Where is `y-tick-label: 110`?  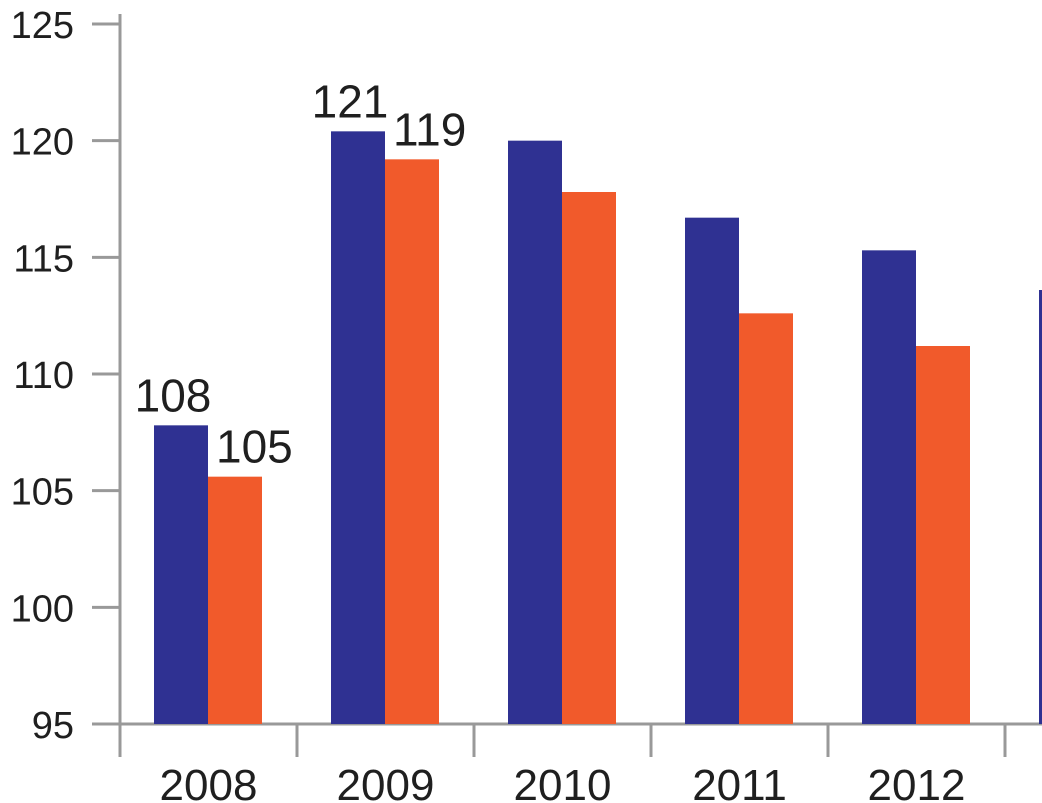 y-tick-label: 110 is located at coordinates (43, 376).